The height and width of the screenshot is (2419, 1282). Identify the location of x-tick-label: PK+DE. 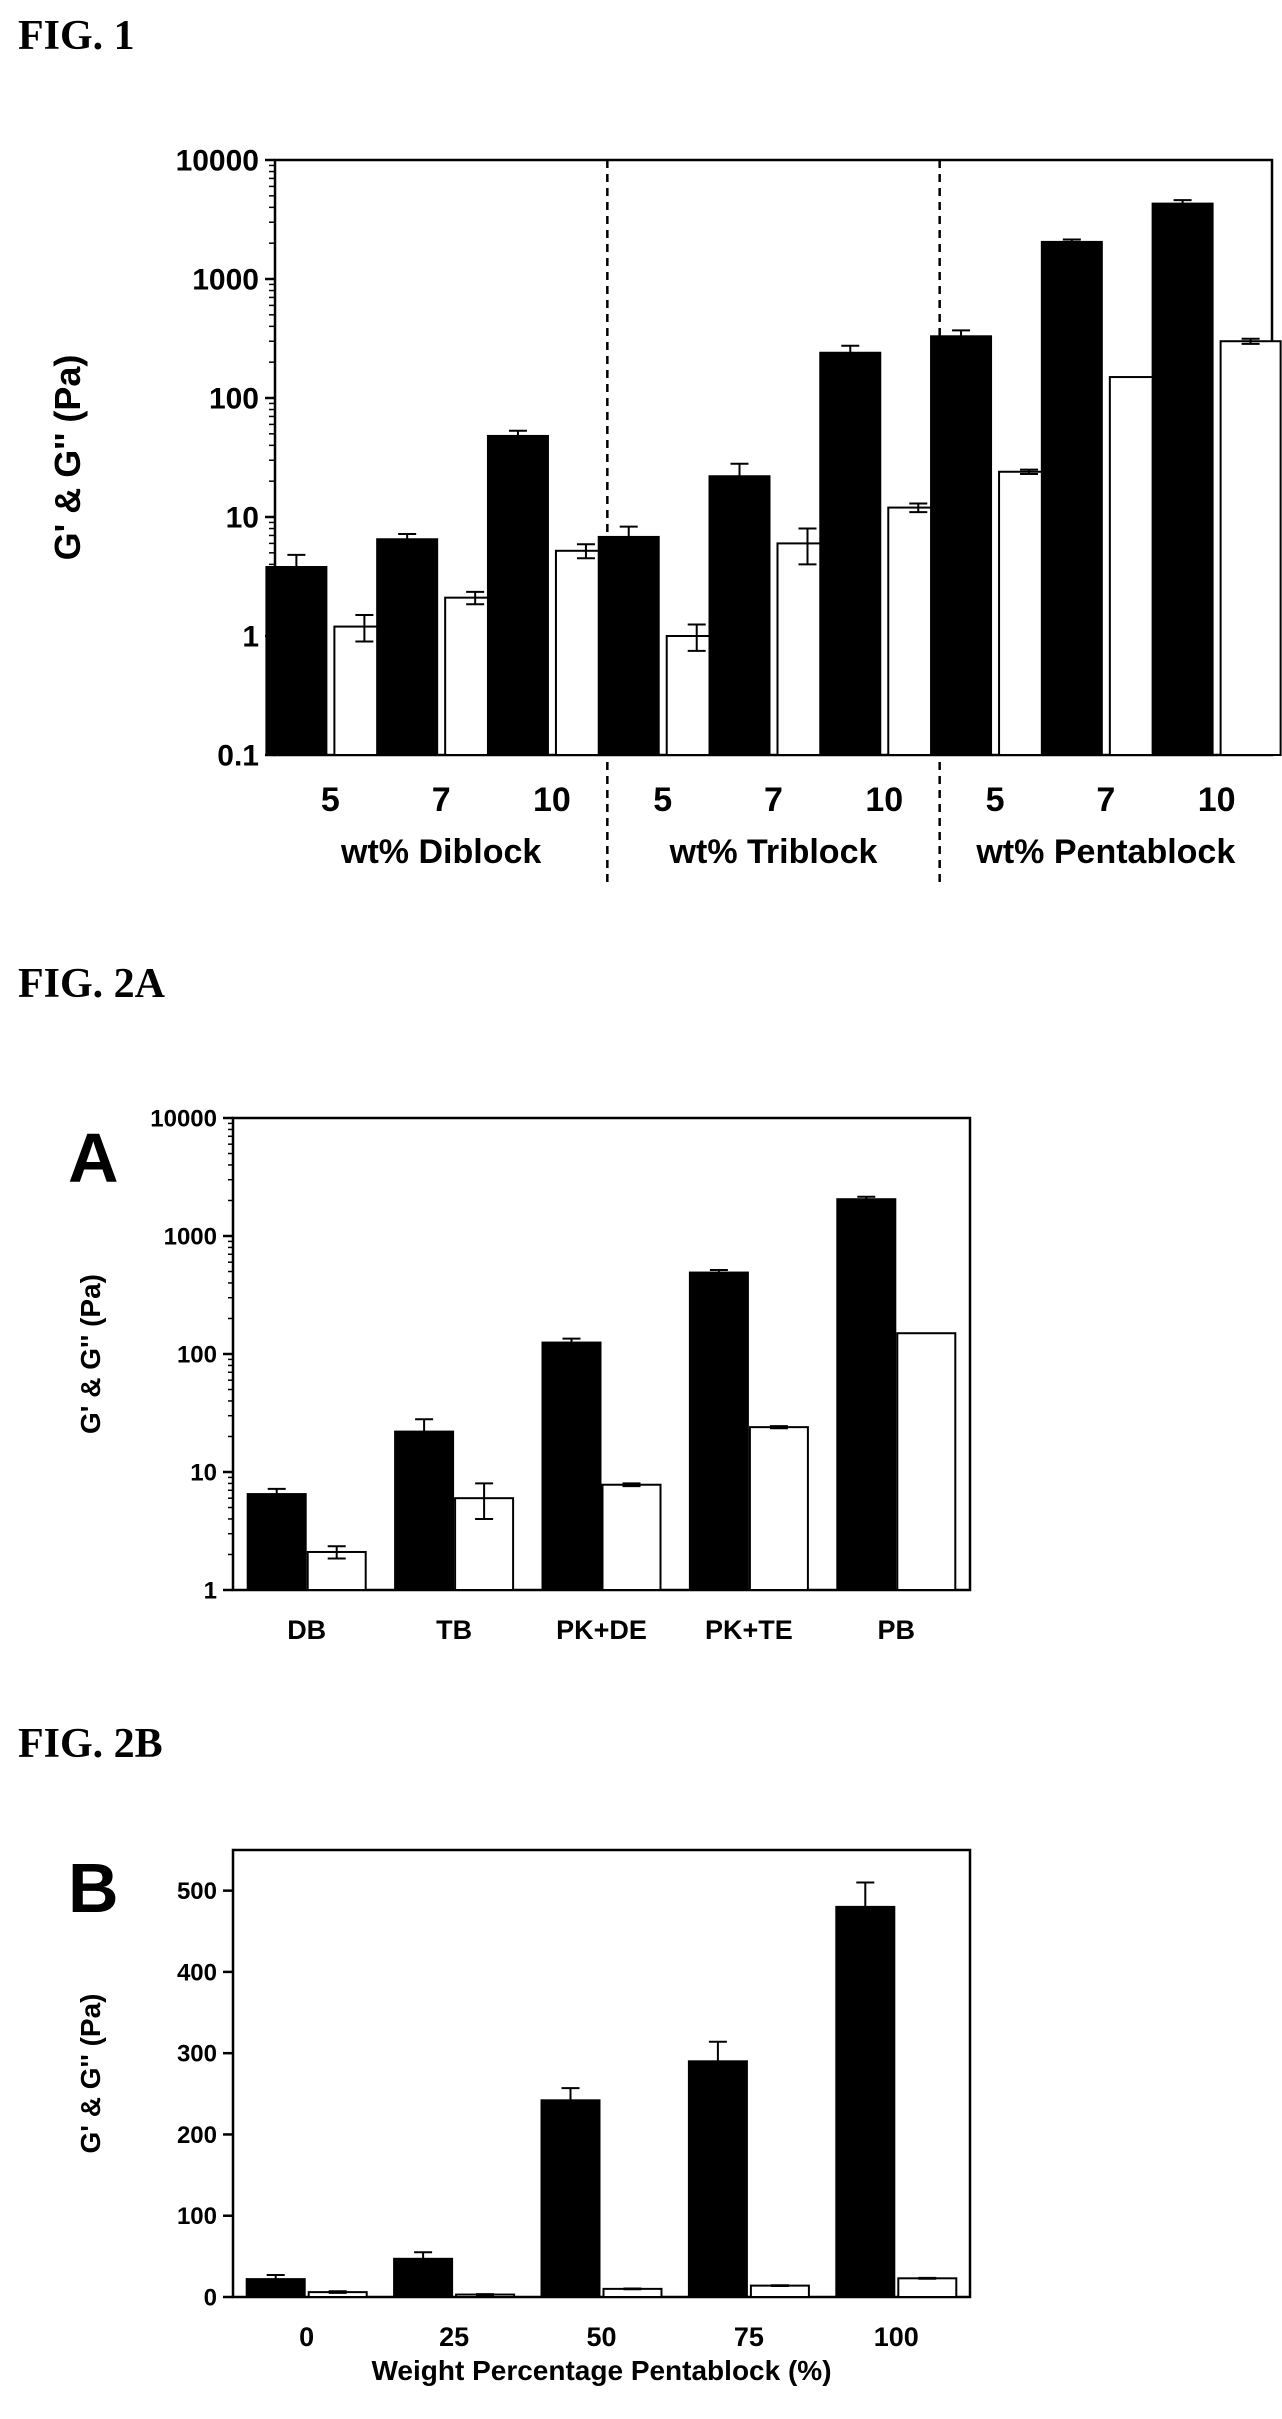
(601, 1630).